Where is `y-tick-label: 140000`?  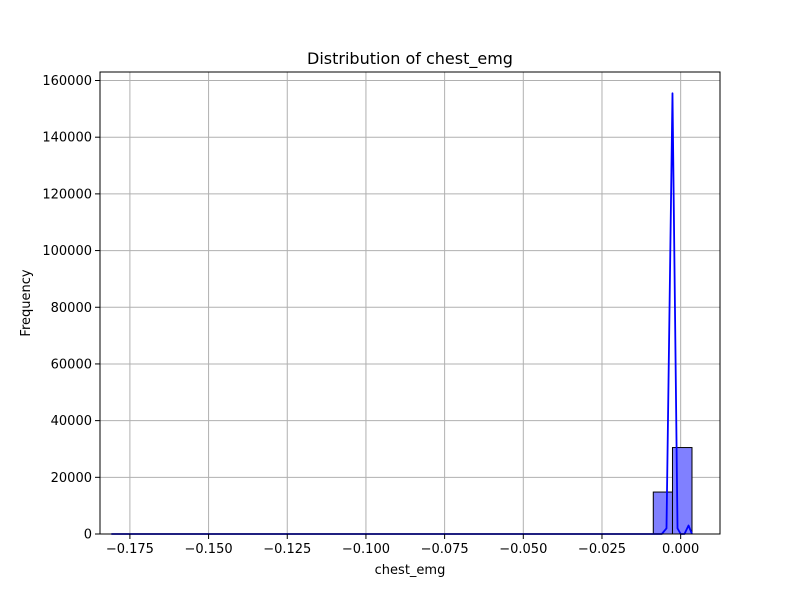 y-tick-label: 140000 is located at coordinates (67, 138).